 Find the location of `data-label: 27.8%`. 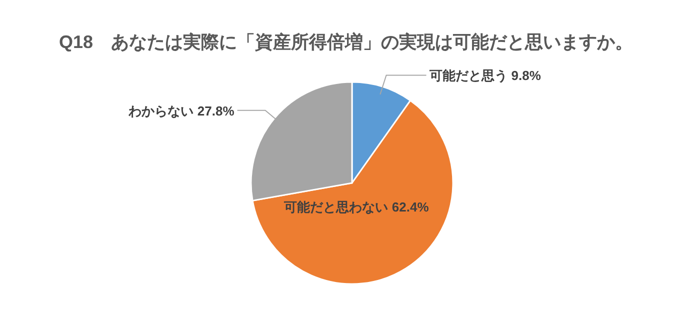

data-label: 27.8% is located at coordinates (216, 110).